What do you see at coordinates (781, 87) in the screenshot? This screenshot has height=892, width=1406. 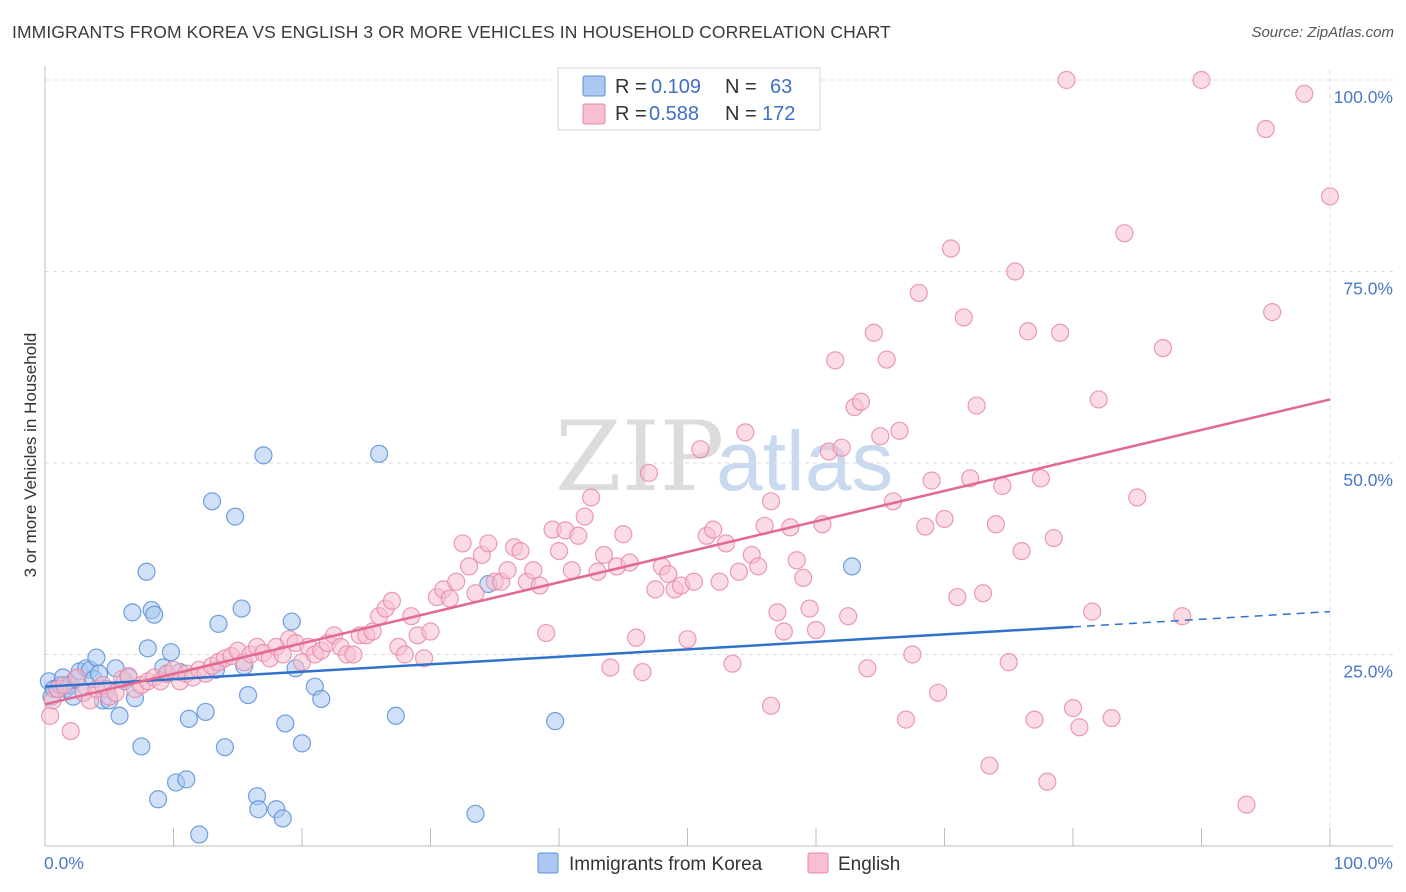 I see `legend-n-value-korea: 63` at bounding box center [781, 87].